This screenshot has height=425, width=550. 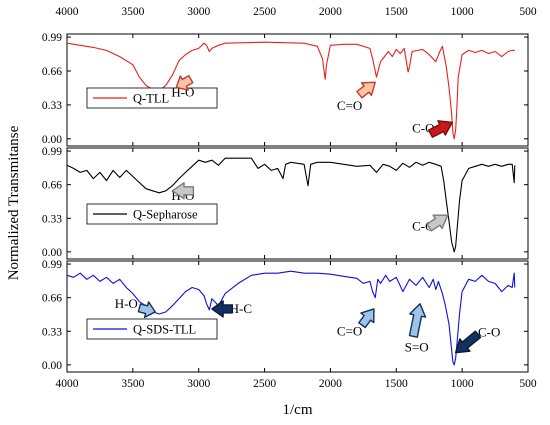 I want to click on legend-label: Q-SDS-TLL, so click(x=164, y=330).